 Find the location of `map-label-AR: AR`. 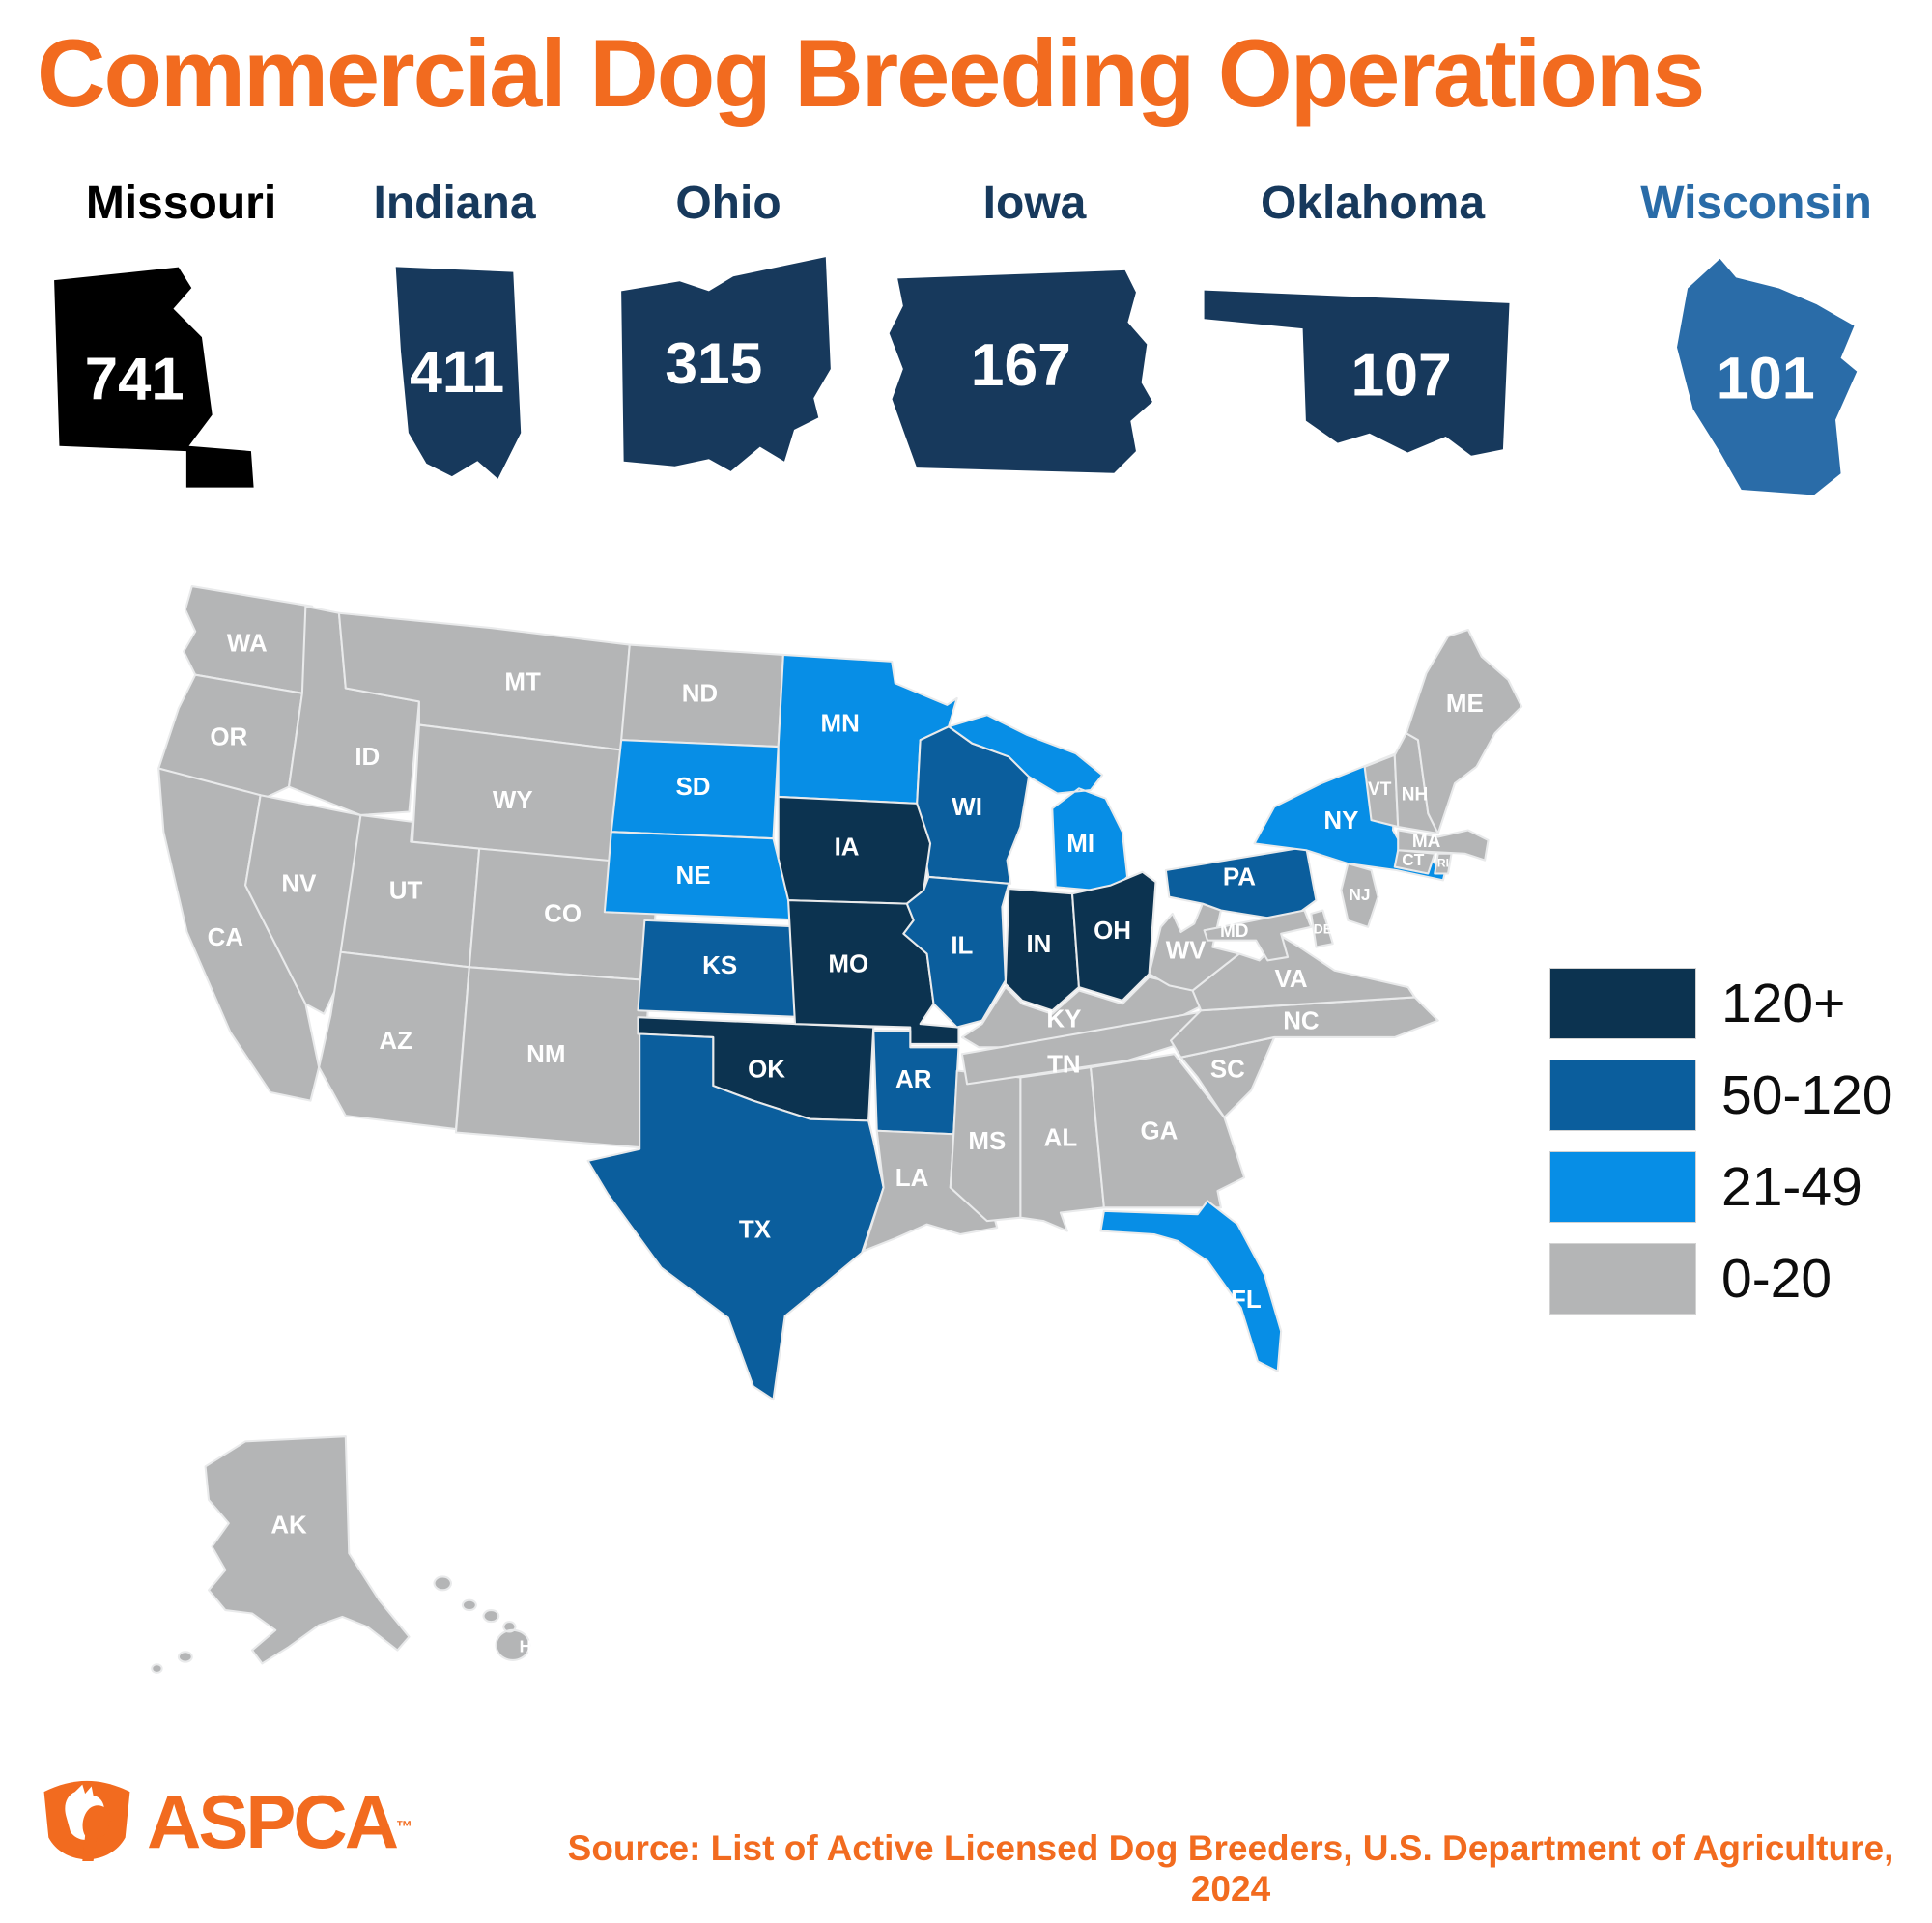

map-label-AR: AR is located at coordinates (913, 1079).